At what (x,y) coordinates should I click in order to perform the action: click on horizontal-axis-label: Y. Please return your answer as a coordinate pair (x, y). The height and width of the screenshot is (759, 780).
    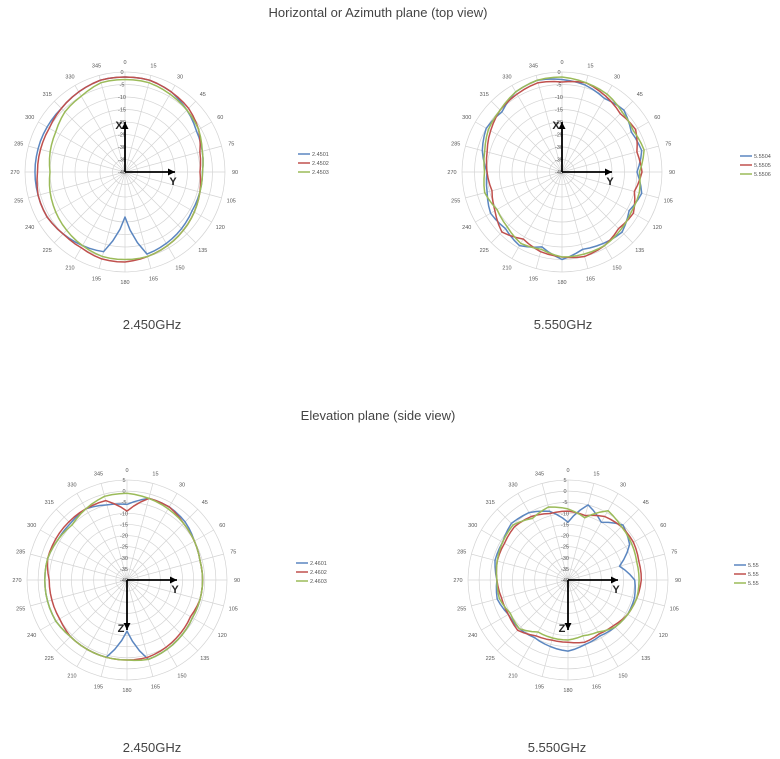
    Looking at the image, I should click on (175, 590).